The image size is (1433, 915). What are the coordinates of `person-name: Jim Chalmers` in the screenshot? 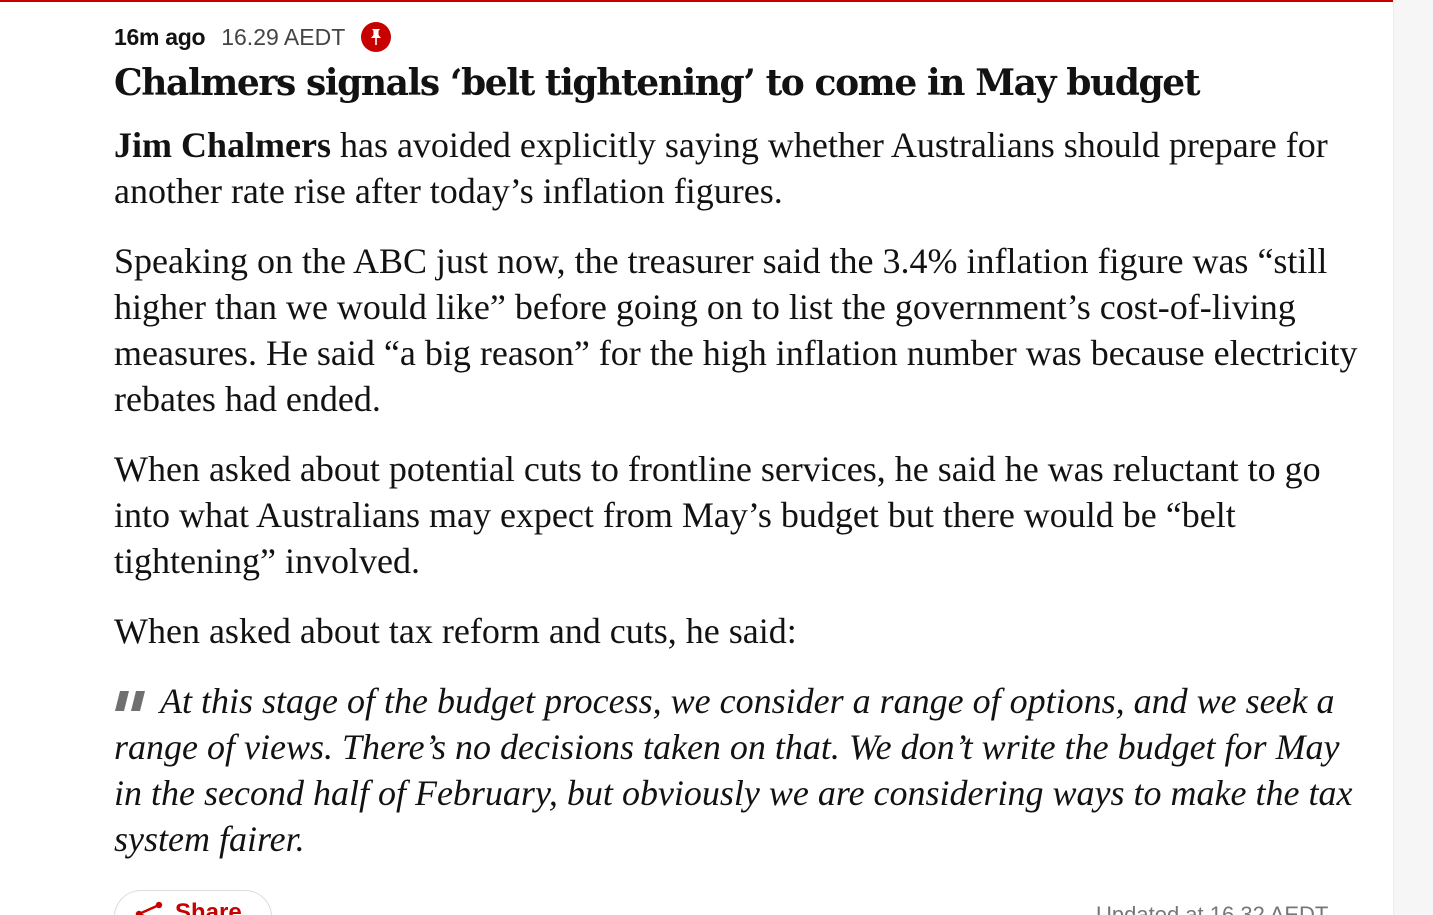 It's located at (222, 145).